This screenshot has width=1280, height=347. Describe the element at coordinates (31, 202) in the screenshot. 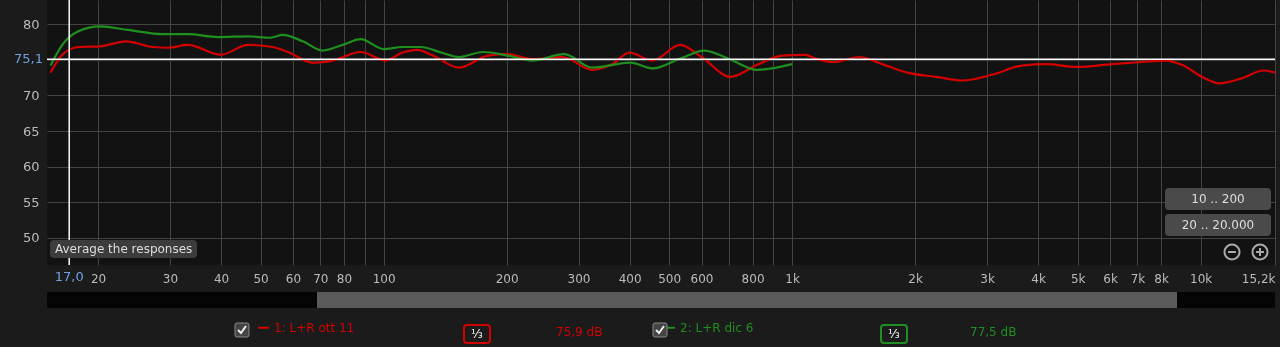

I see `y-tick-label: 55` at that location.